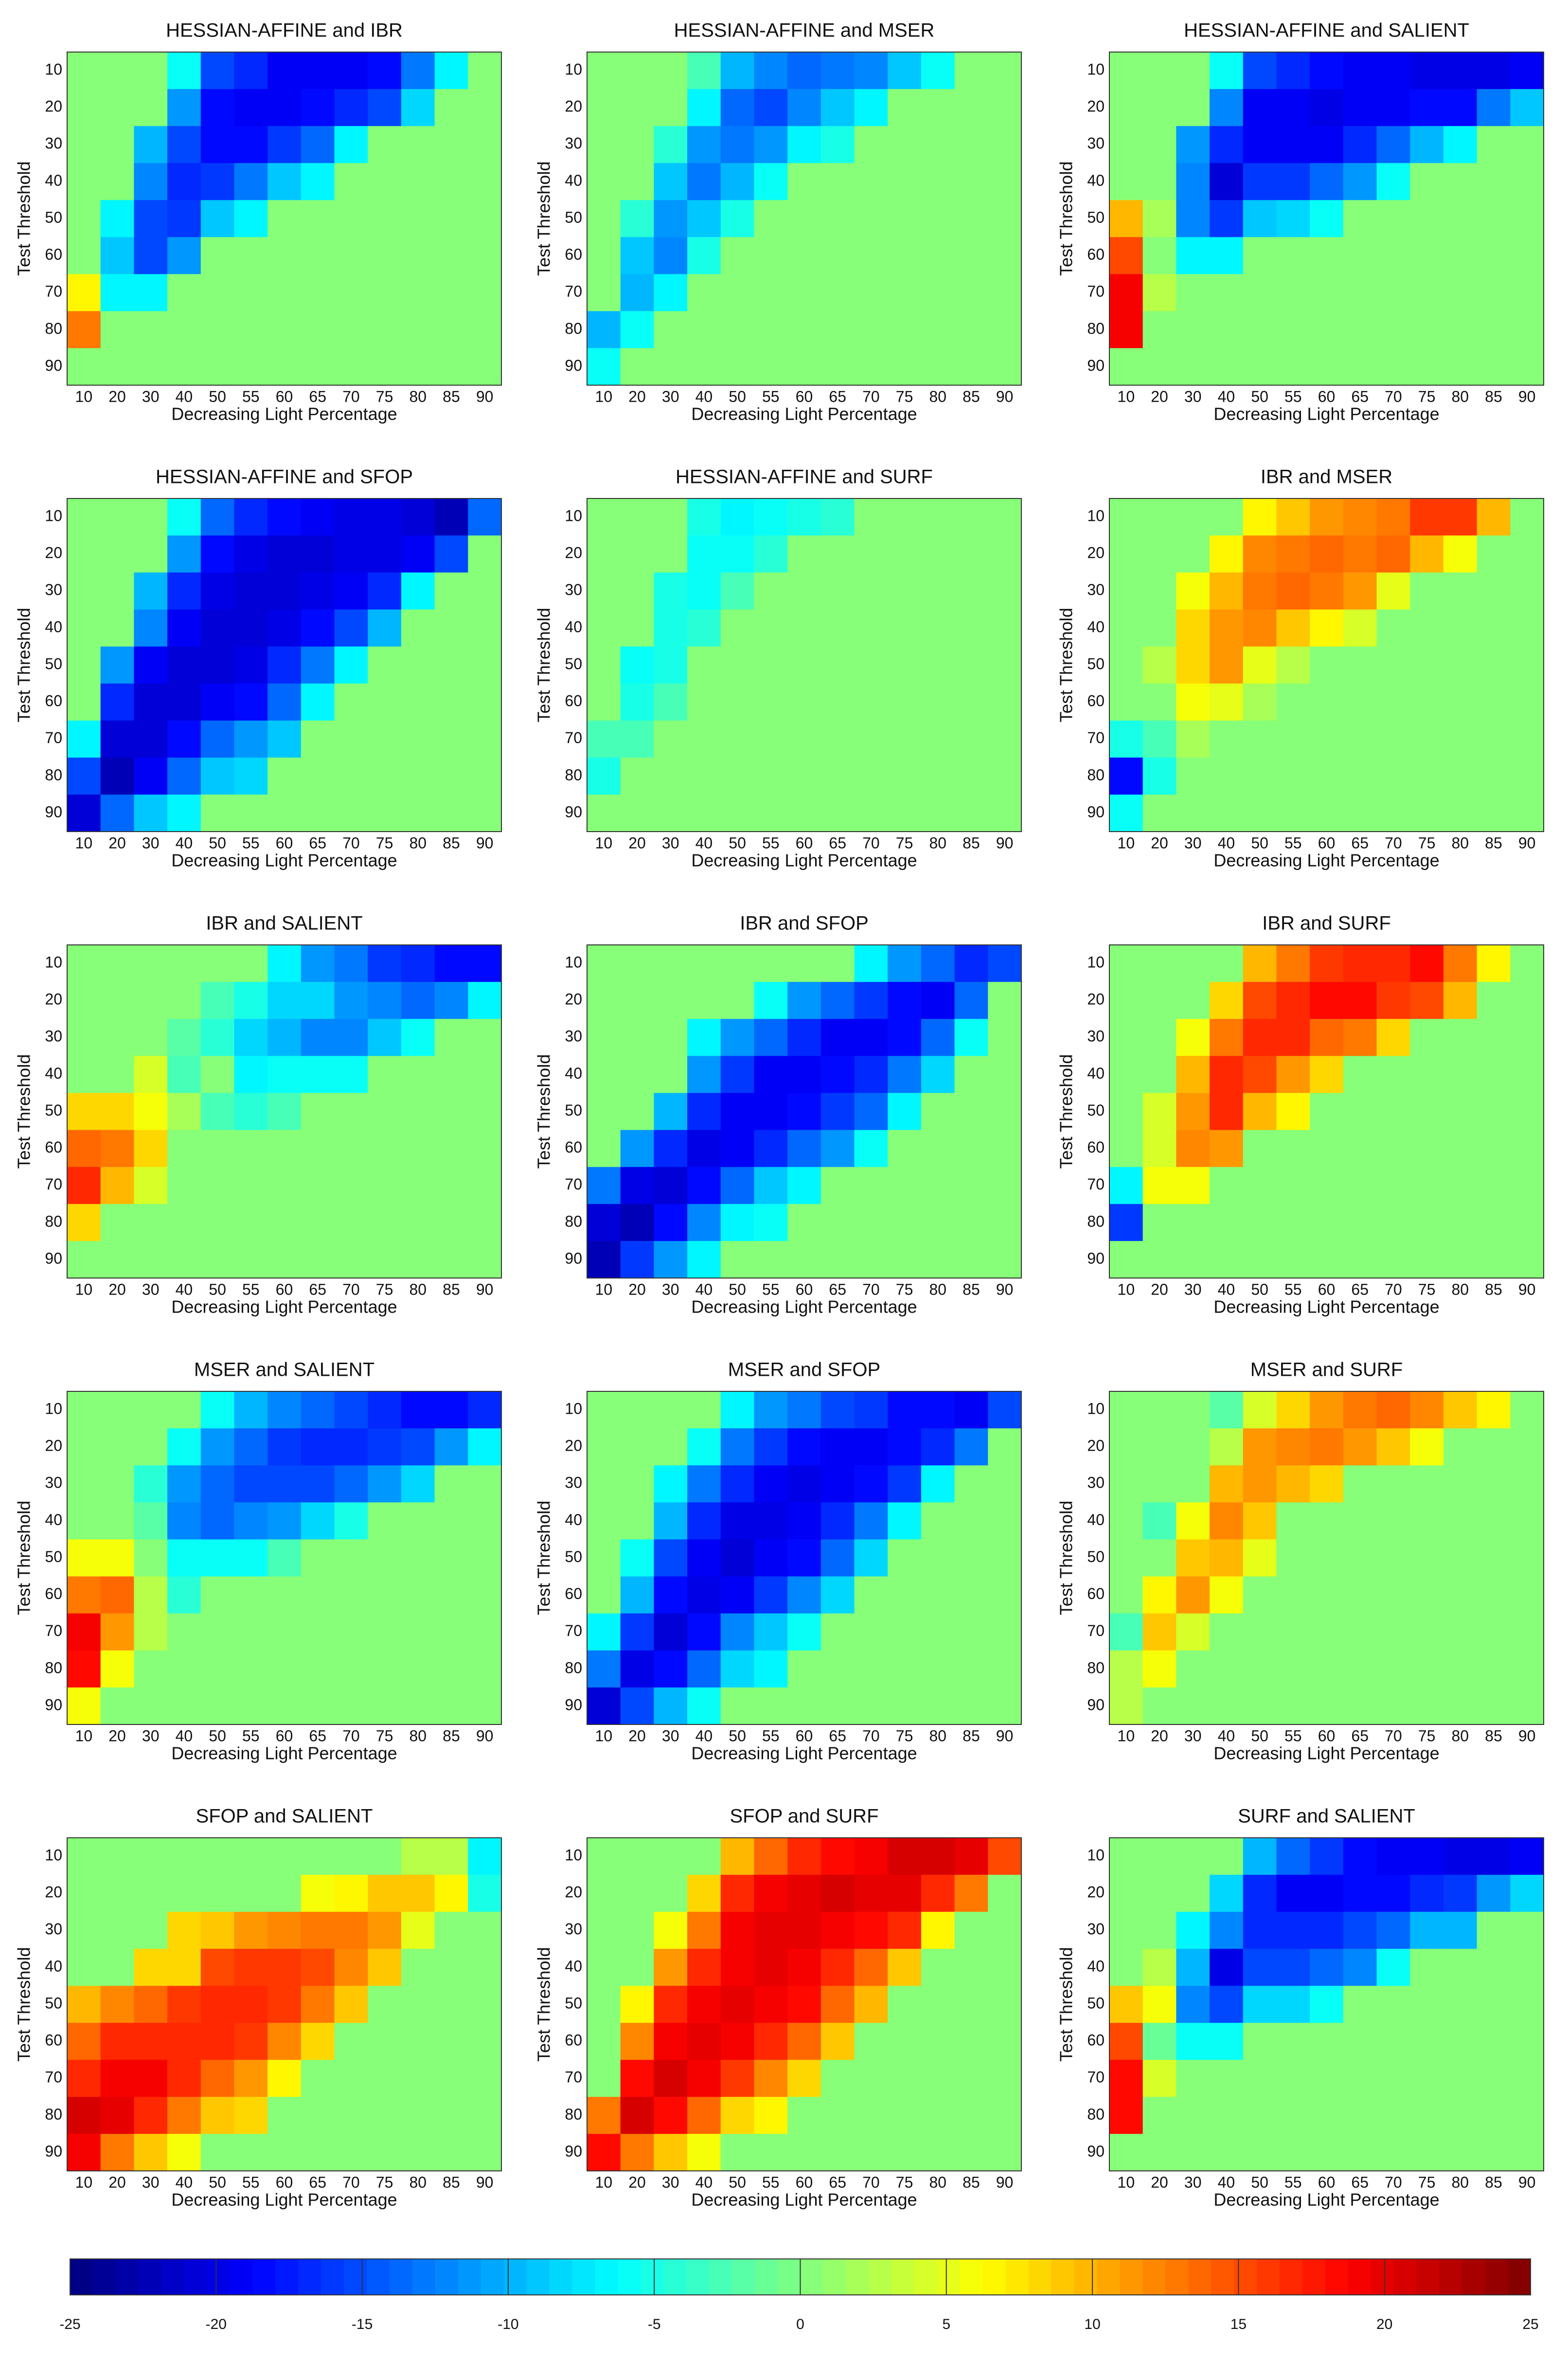  What do you see at coordinates (1096, 590) in the screenshot?
I see `y-tick-label: 30` at bounding box center [1096, 590].